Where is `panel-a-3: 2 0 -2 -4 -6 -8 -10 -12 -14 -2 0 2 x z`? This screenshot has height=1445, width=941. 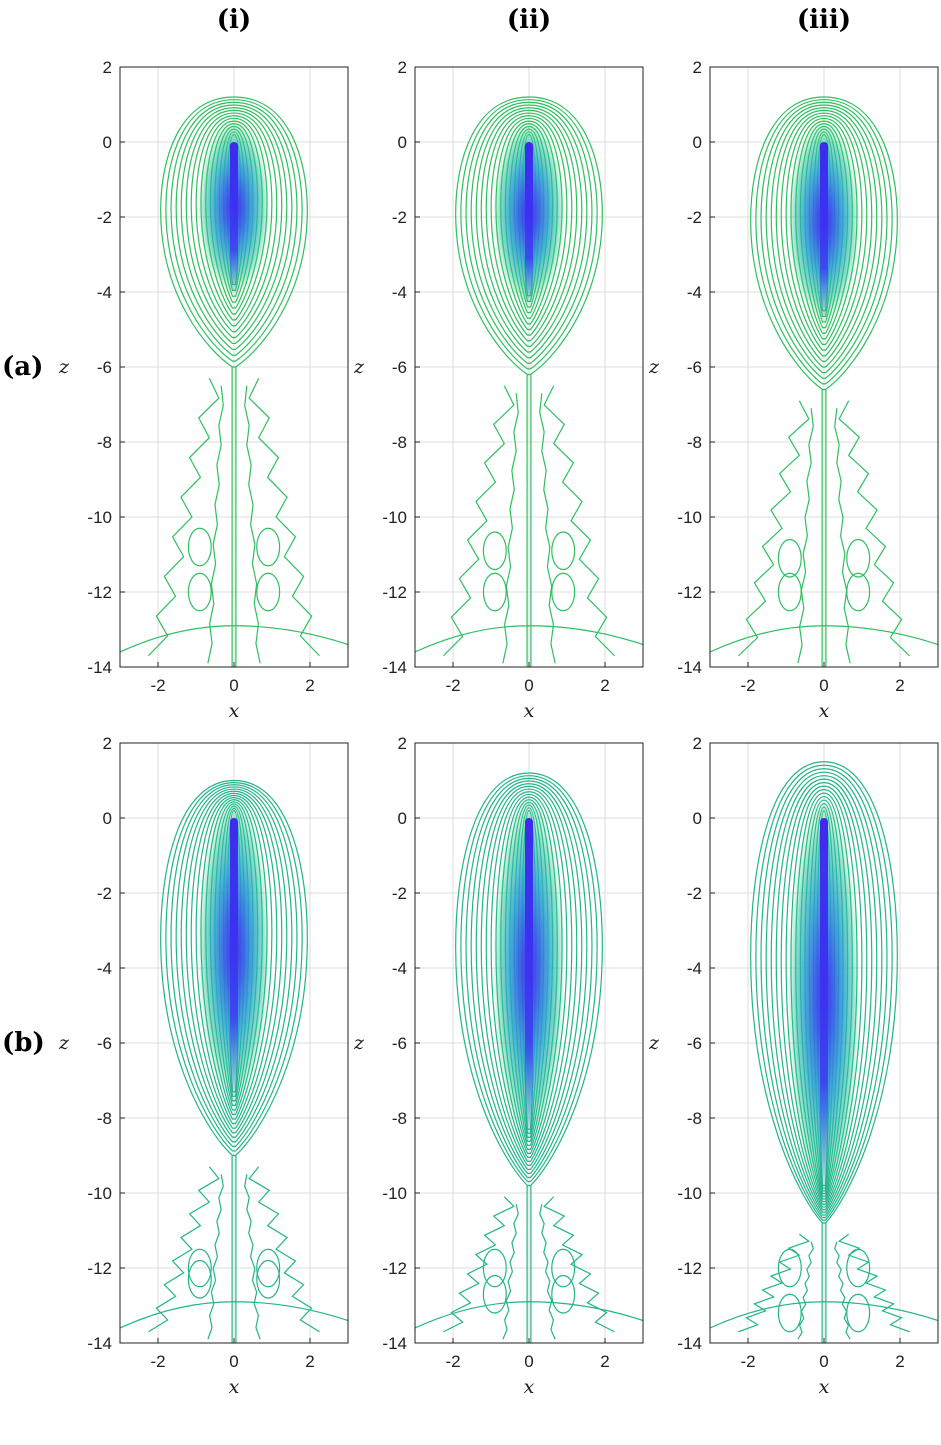
panel-a-3: 2 0 -2 -4 -6 -8 -10 -12 -14 -2 0 2 x z is located at coordinates (793, 390).